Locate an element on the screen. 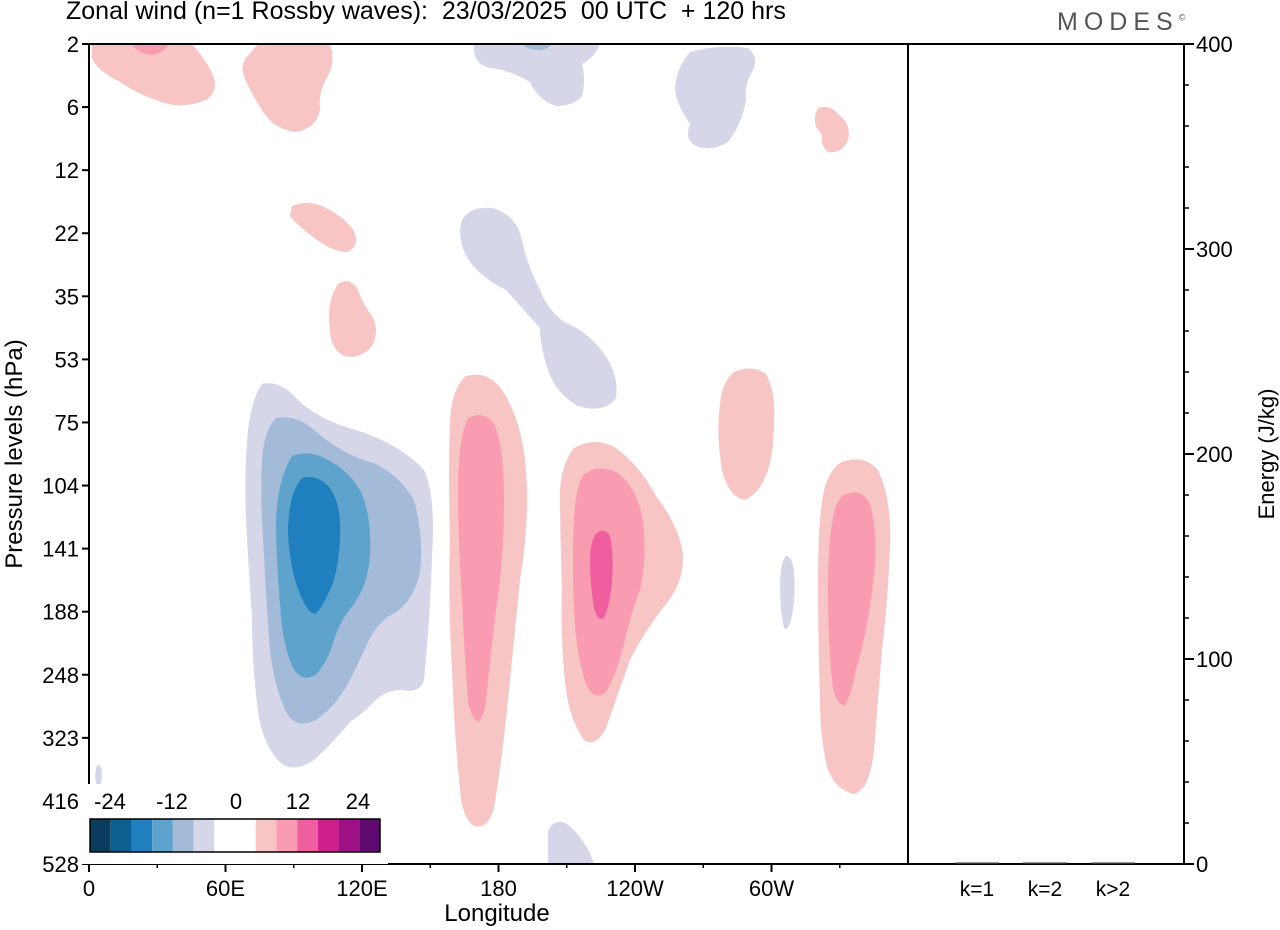 The image size is (1280, 930). colorbar-label: 24 is located at coordinates (358, 801).